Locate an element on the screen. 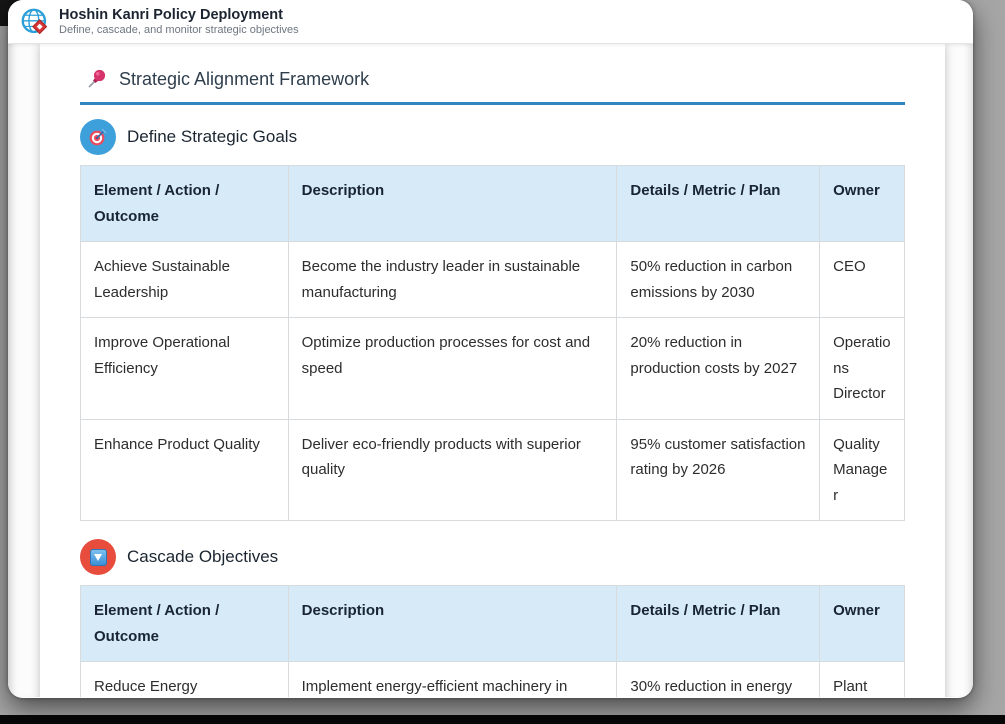 Image resolution: width=1005 pixels, height=724 pixels. cell-details: 30% reduction in energy use by 2026 is located at coordinates (718, 679).